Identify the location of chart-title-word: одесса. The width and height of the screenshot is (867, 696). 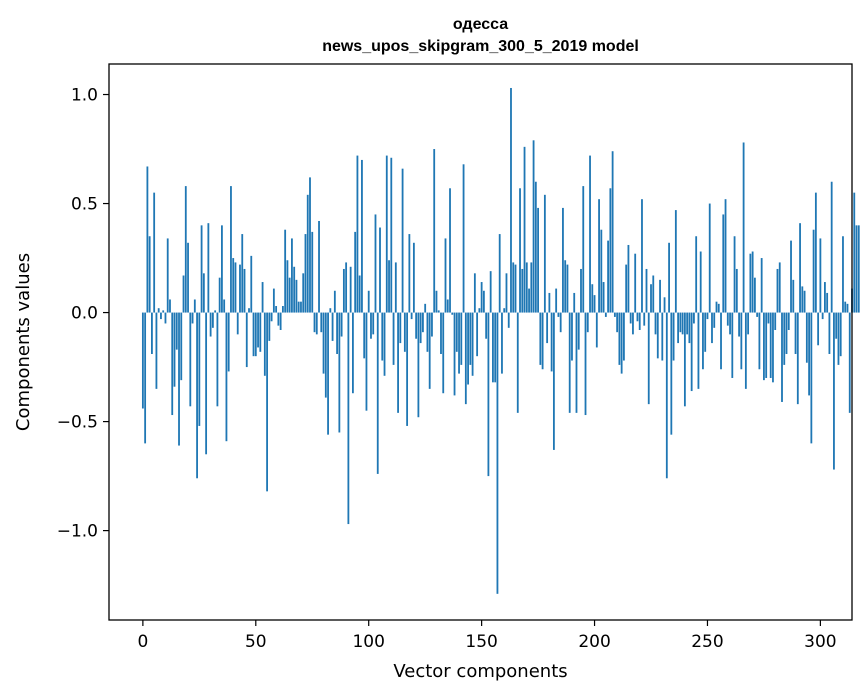
(480, 24).